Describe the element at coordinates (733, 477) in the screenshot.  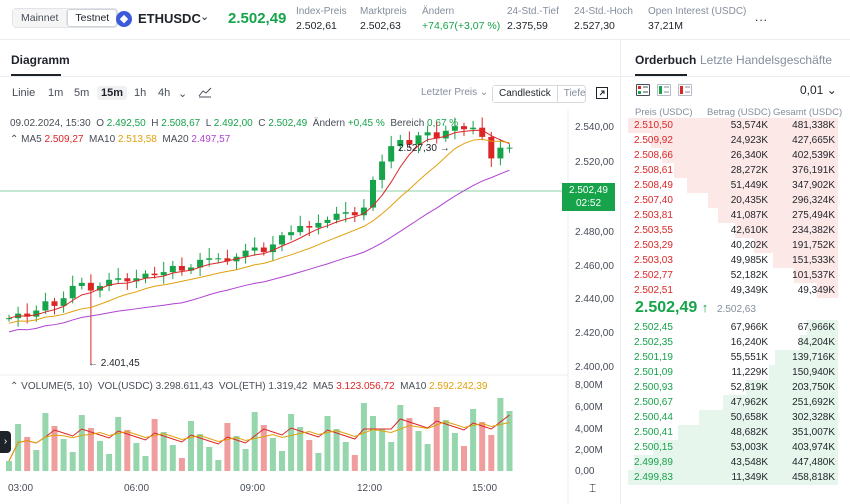
I see `bid-row: 2.499,83 11,349K 458,818K` at that location.